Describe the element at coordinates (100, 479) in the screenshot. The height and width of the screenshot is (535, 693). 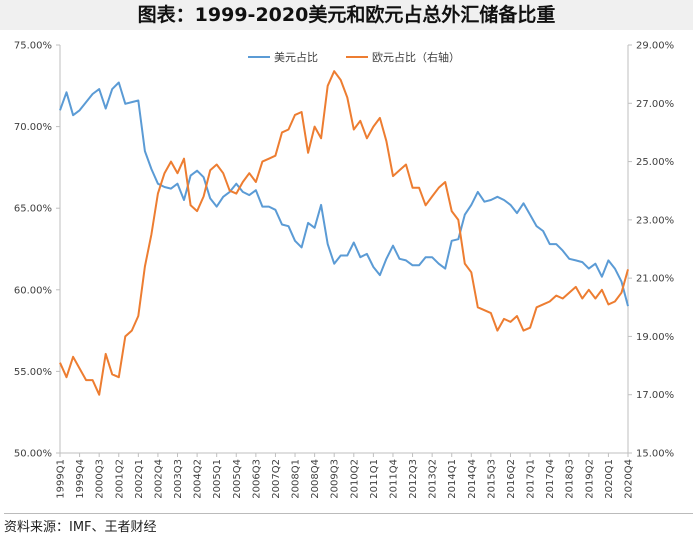
I see `x-tick-label: 2000Q3` at that location.